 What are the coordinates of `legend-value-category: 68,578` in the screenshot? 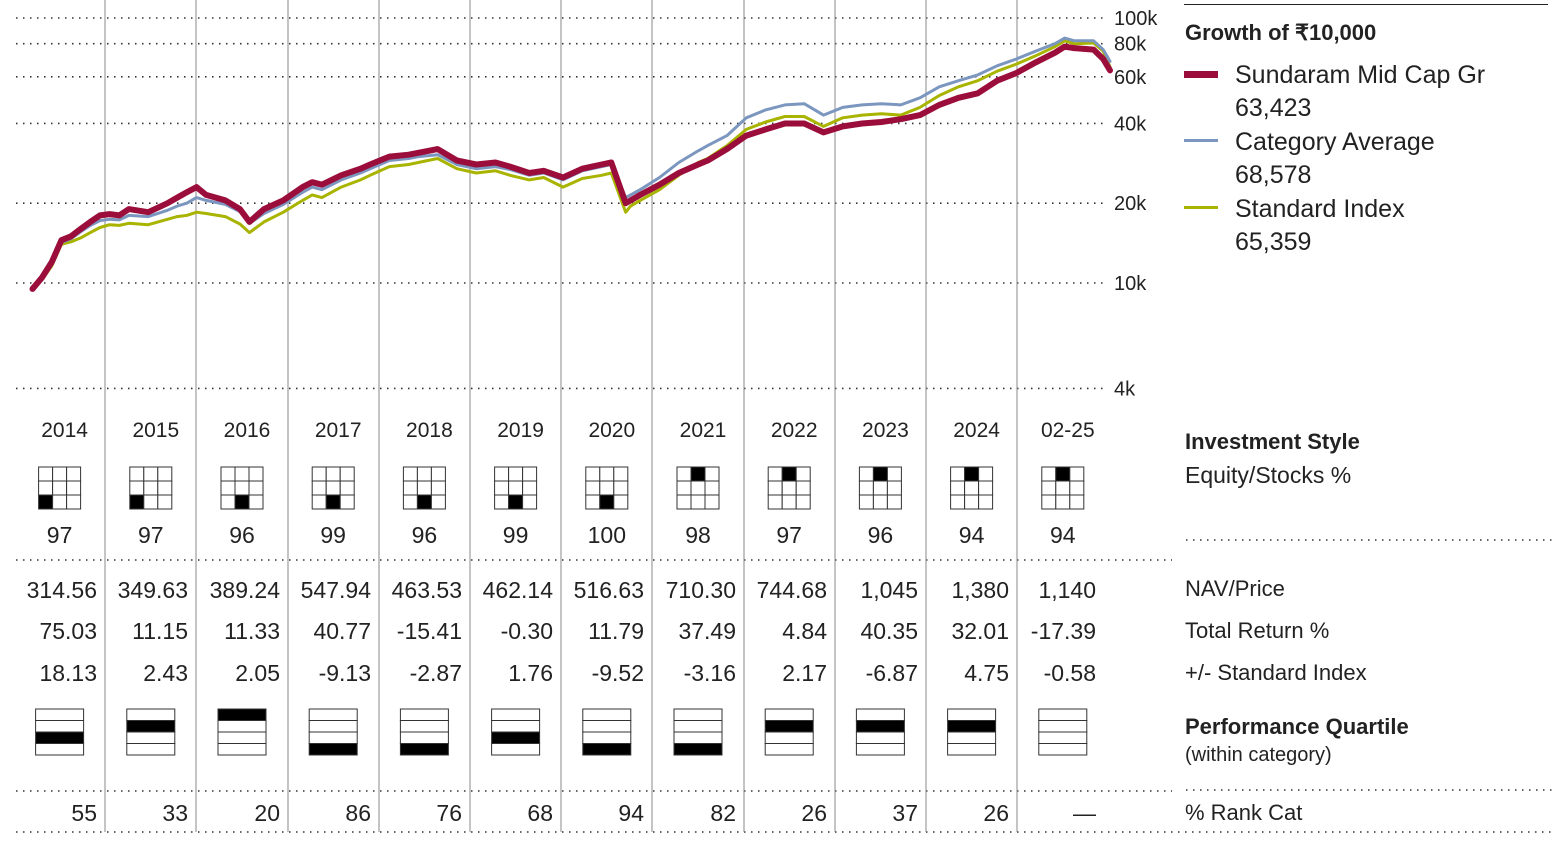 It's located at (1273, 175).